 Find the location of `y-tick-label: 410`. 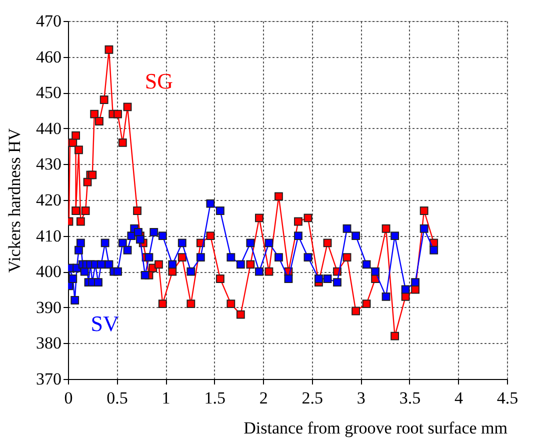

y-tick-label: 410 is located at coordinates (49, 236).